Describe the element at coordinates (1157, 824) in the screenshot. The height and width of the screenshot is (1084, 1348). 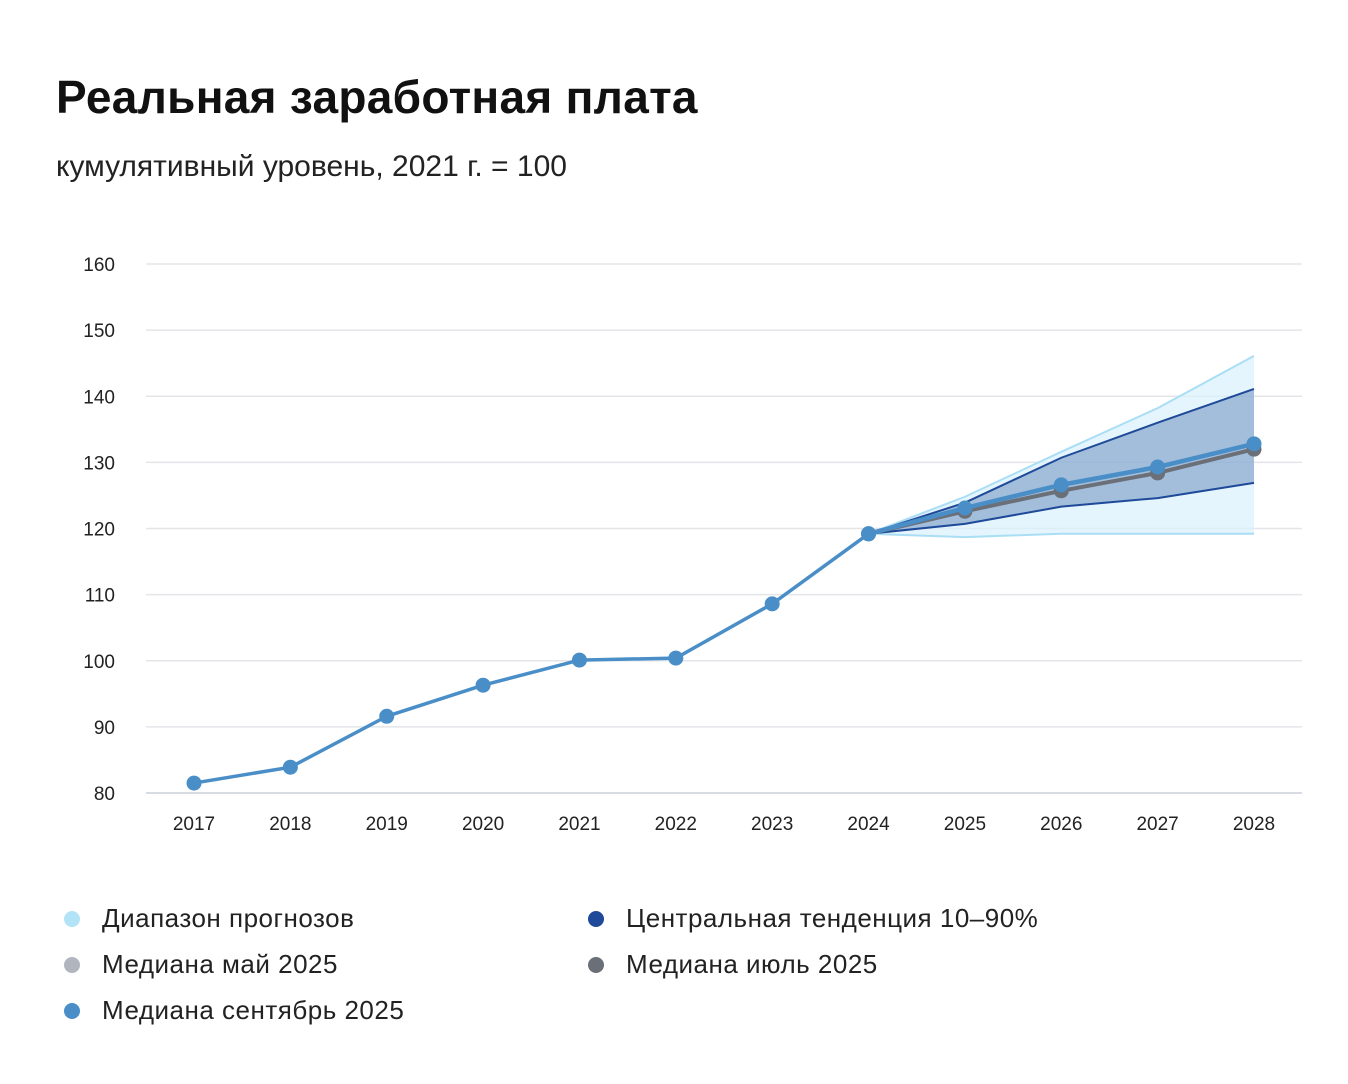
I see `x-tick-label: 2027` at that location.